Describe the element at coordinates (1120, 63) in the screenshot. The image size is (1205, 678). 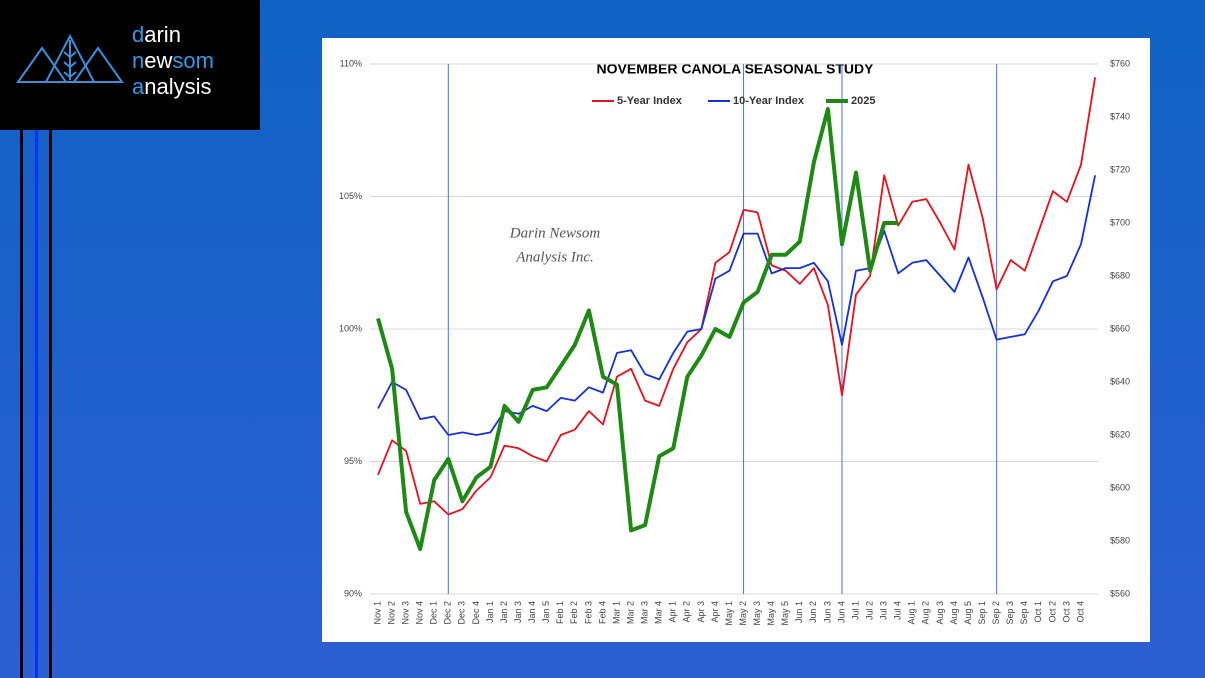
I see `y2-tick-label: $760` at that location.